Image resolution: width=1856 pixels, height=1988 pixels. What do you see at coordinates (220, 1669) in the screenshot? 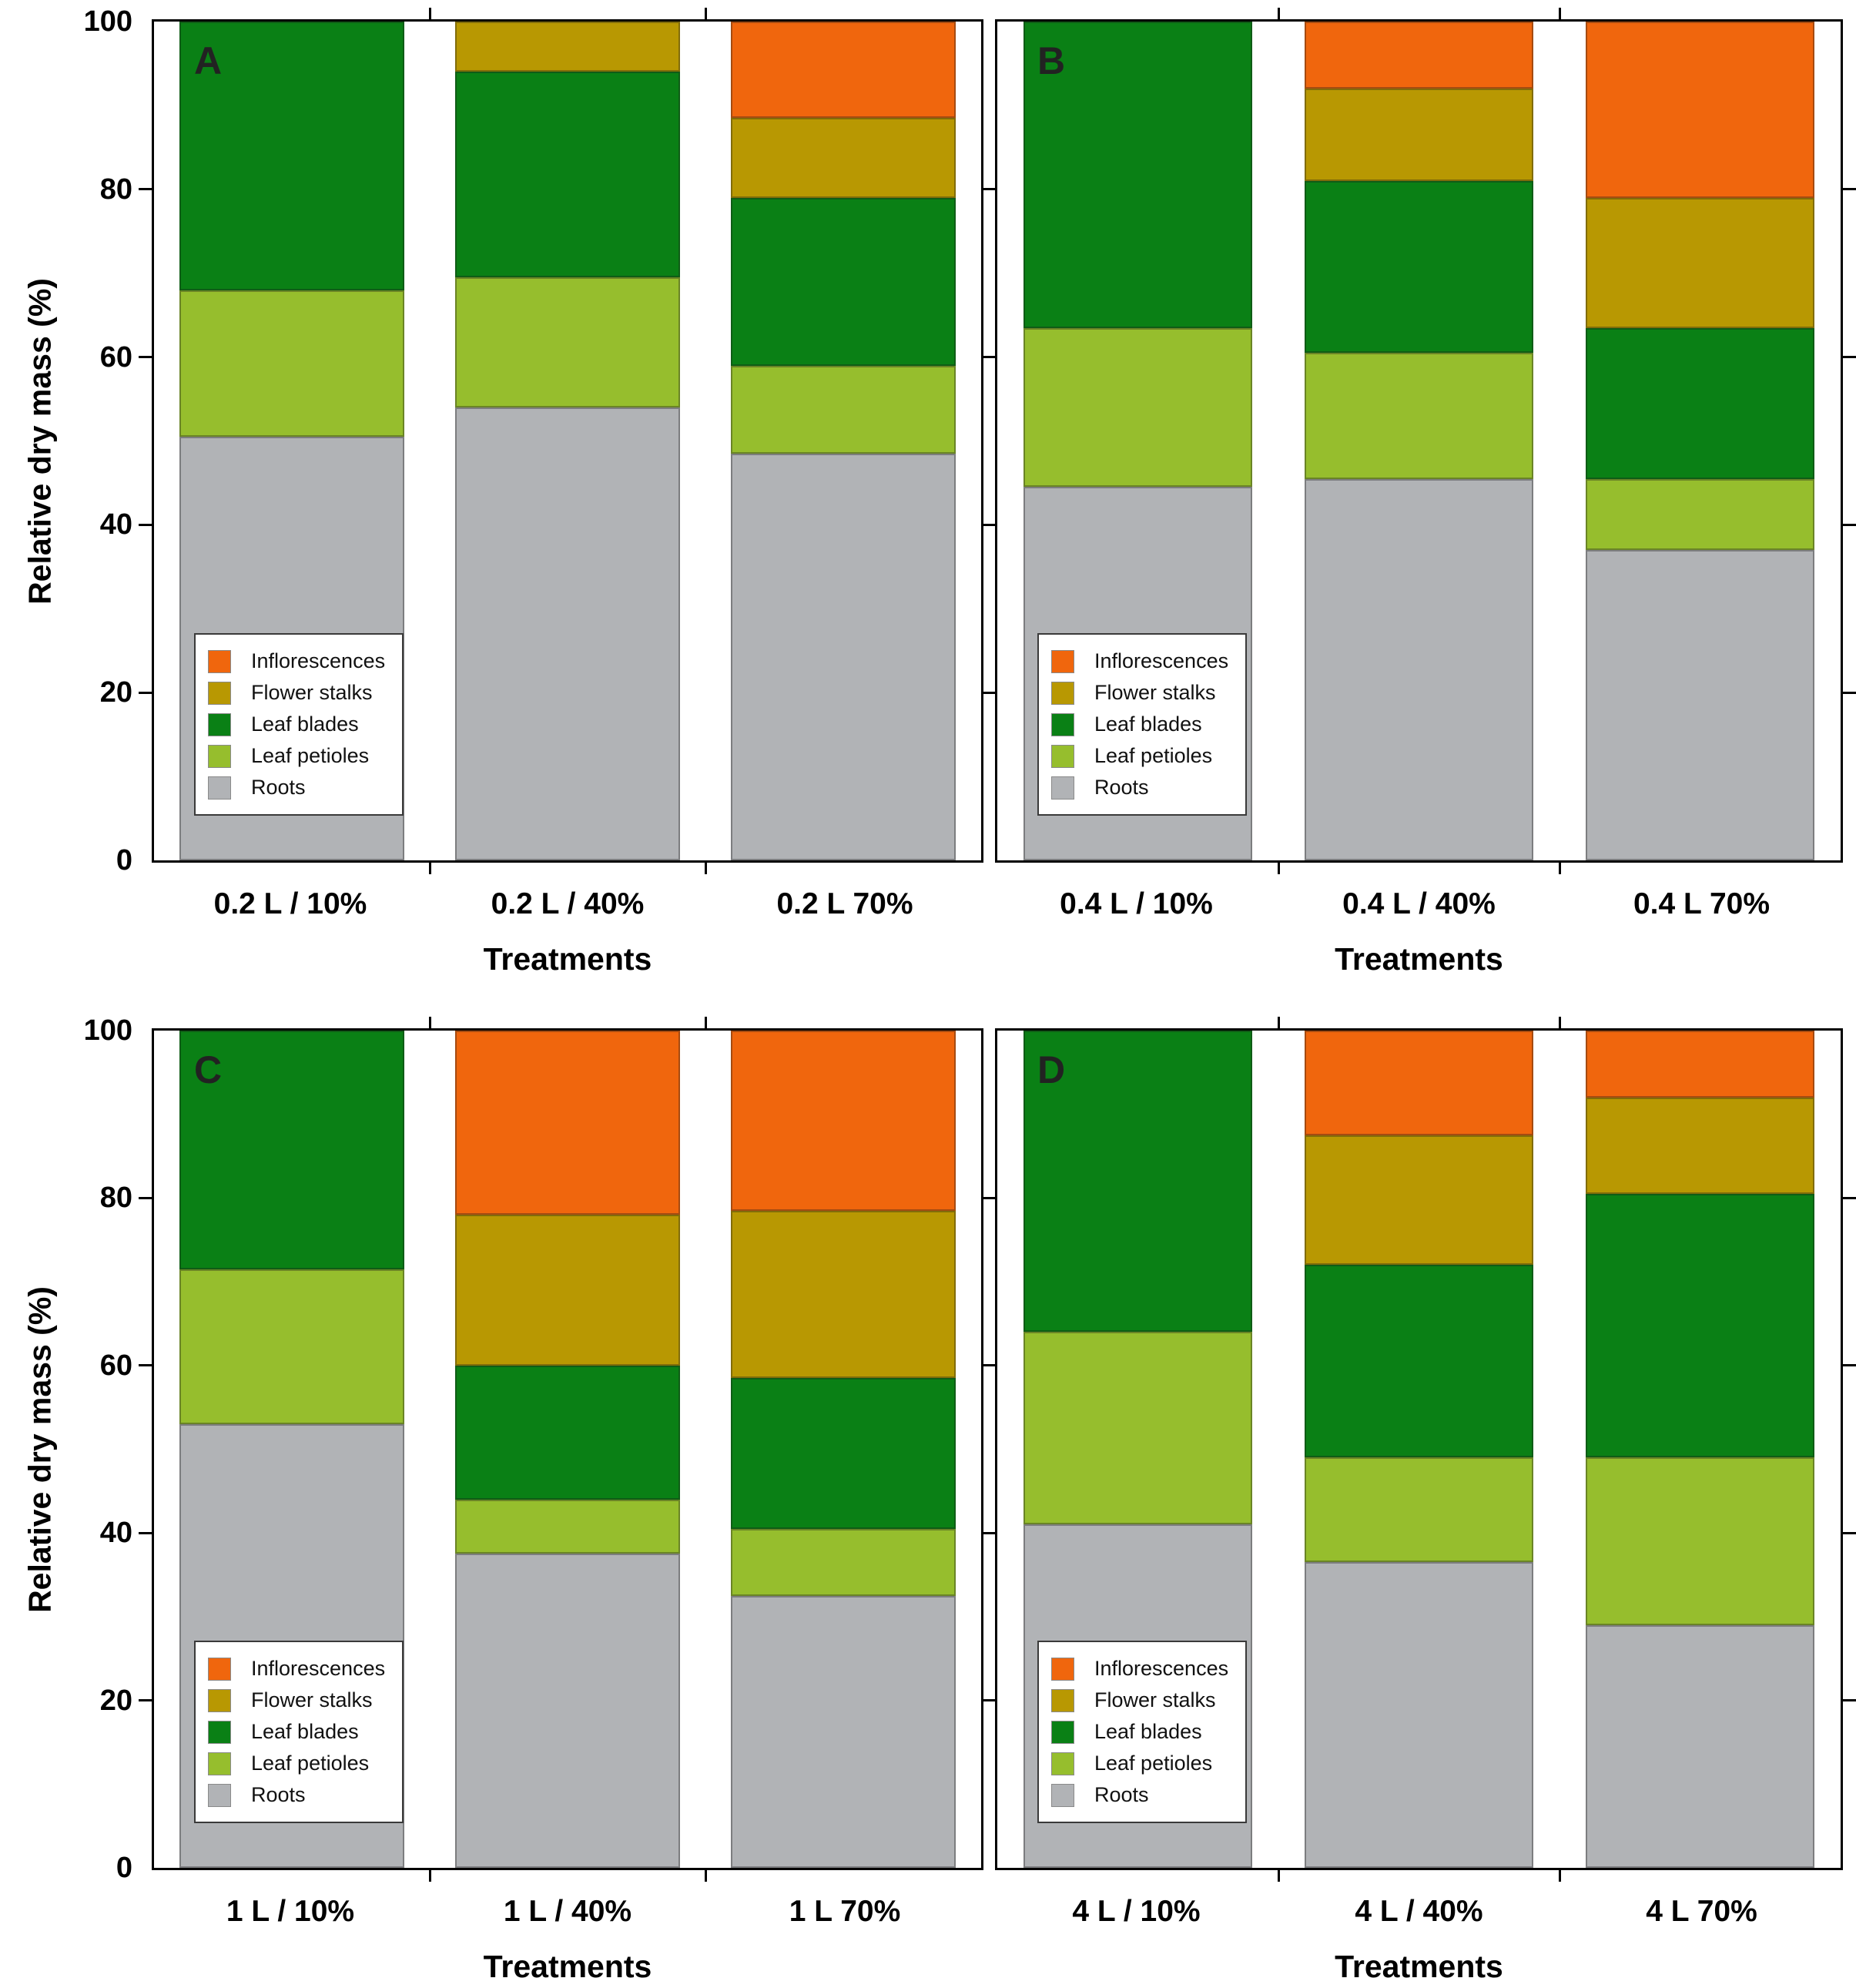
I see `legend-swatch-inflorescences` at bounding box center [220, 1669].